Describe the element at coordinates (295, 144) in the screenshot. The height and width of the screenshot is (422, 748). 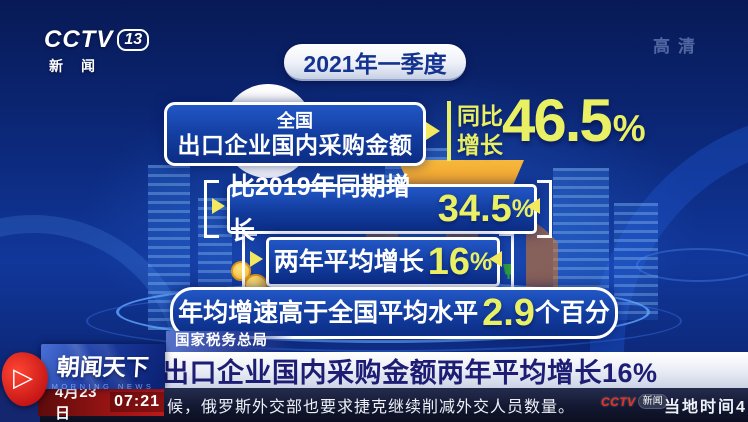
I see `subject-line2: 出口企业国内采购金额` at that location.